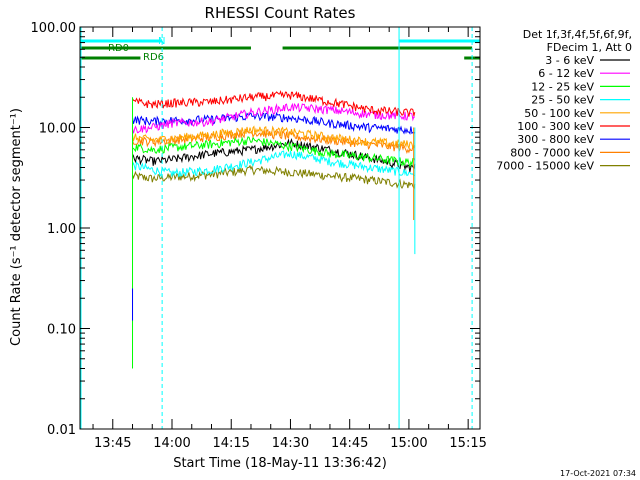 The width and height of the screenshot is (640, 480). I want to click on flag-label: RD0, so click(118, 48).